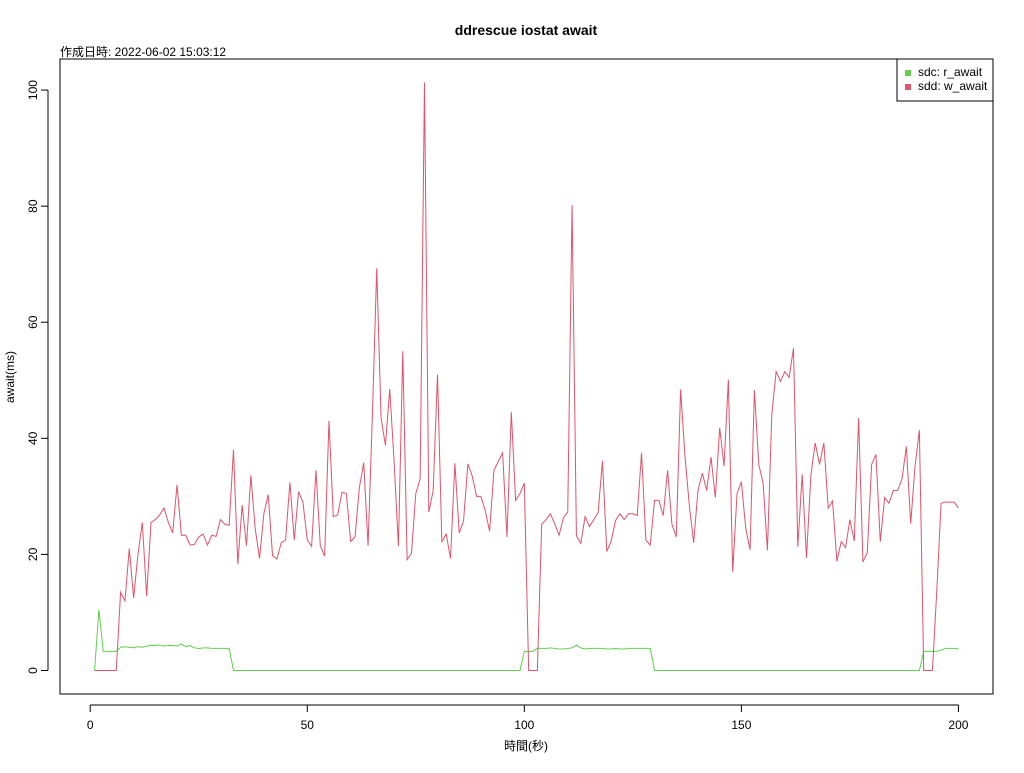  Describe the element at coordinates (308, 725) in the screenshot. I see `x-tick-label: 50` at that location.